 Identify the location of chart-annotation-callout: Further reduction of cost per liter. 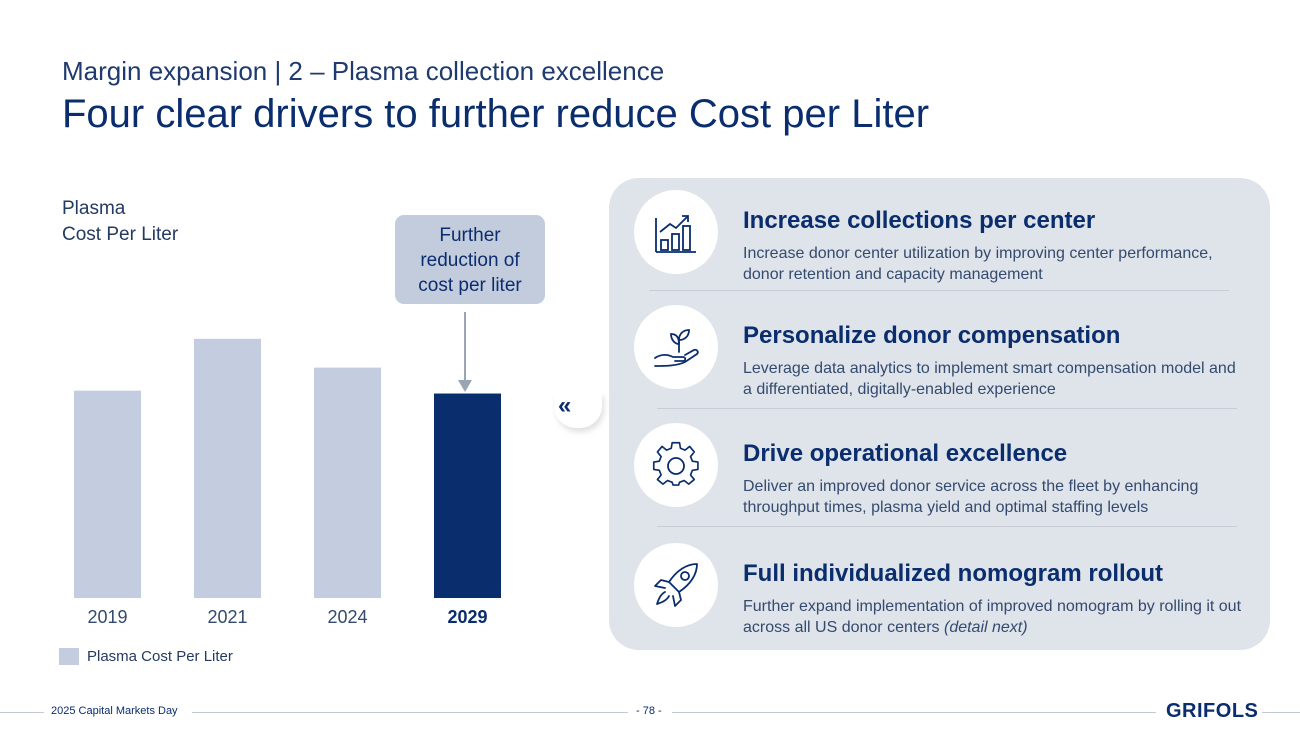
(470, 259).